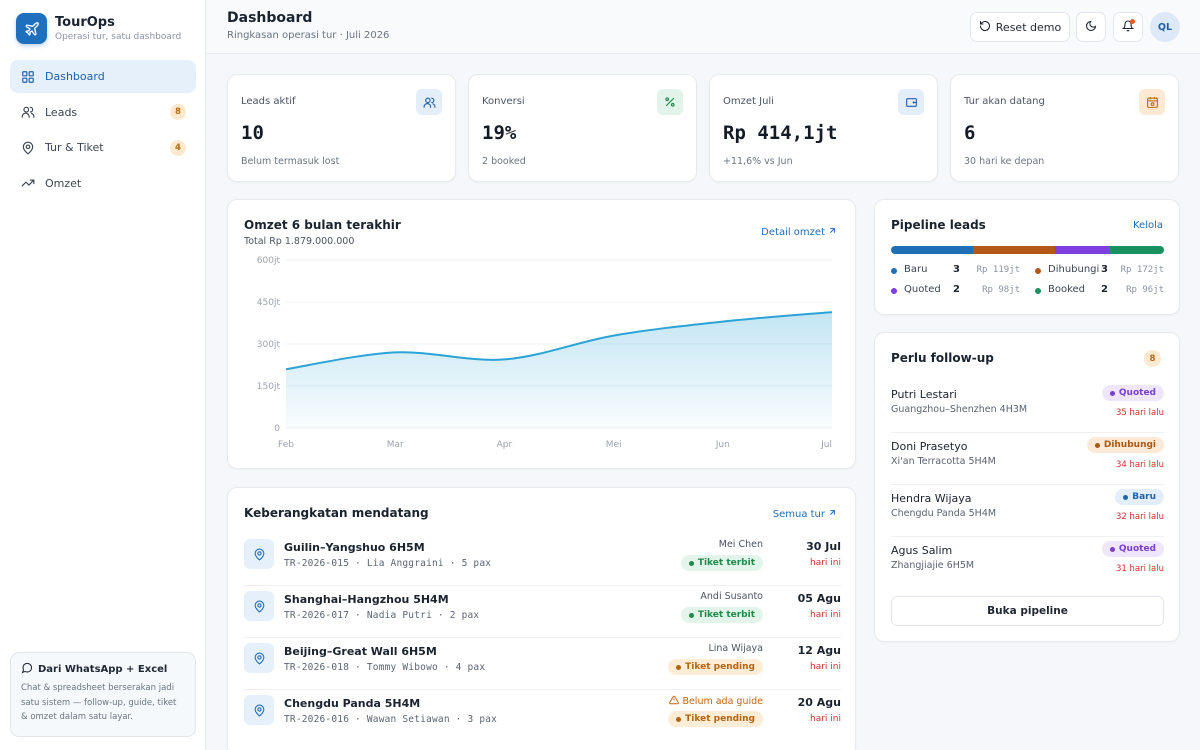 The height and width of the screenshot is (750, 1200). What do you see at coordinates (98, 28) in the screenshot?
I see `brand: TourOps Operasi tur, satu dashboard` at bounding box center [98, 28].